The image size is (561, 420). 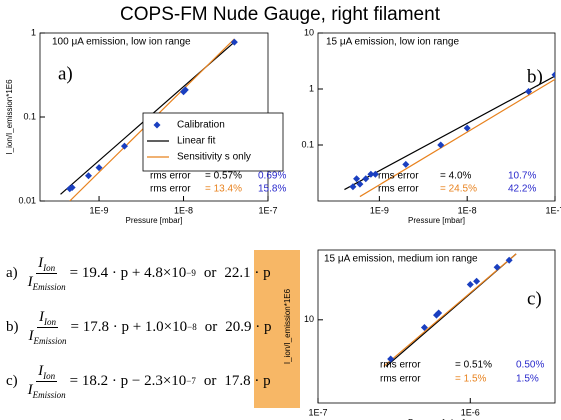 I want to click on panel-label: a), so click(x=65, y=73).